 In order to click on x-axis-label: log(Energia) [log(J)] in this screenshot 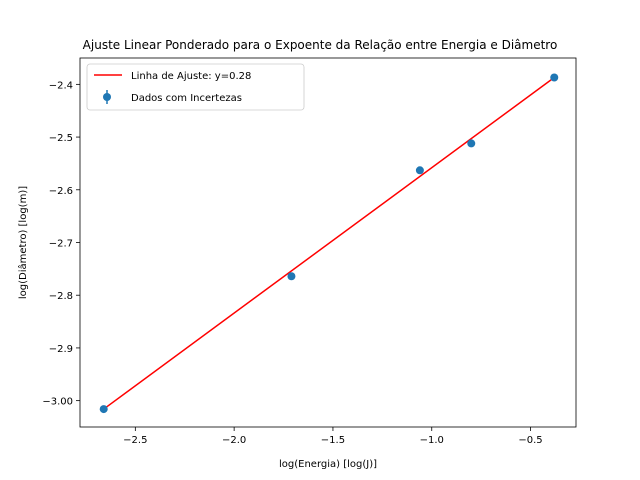, I will do `click(328, 464)`.